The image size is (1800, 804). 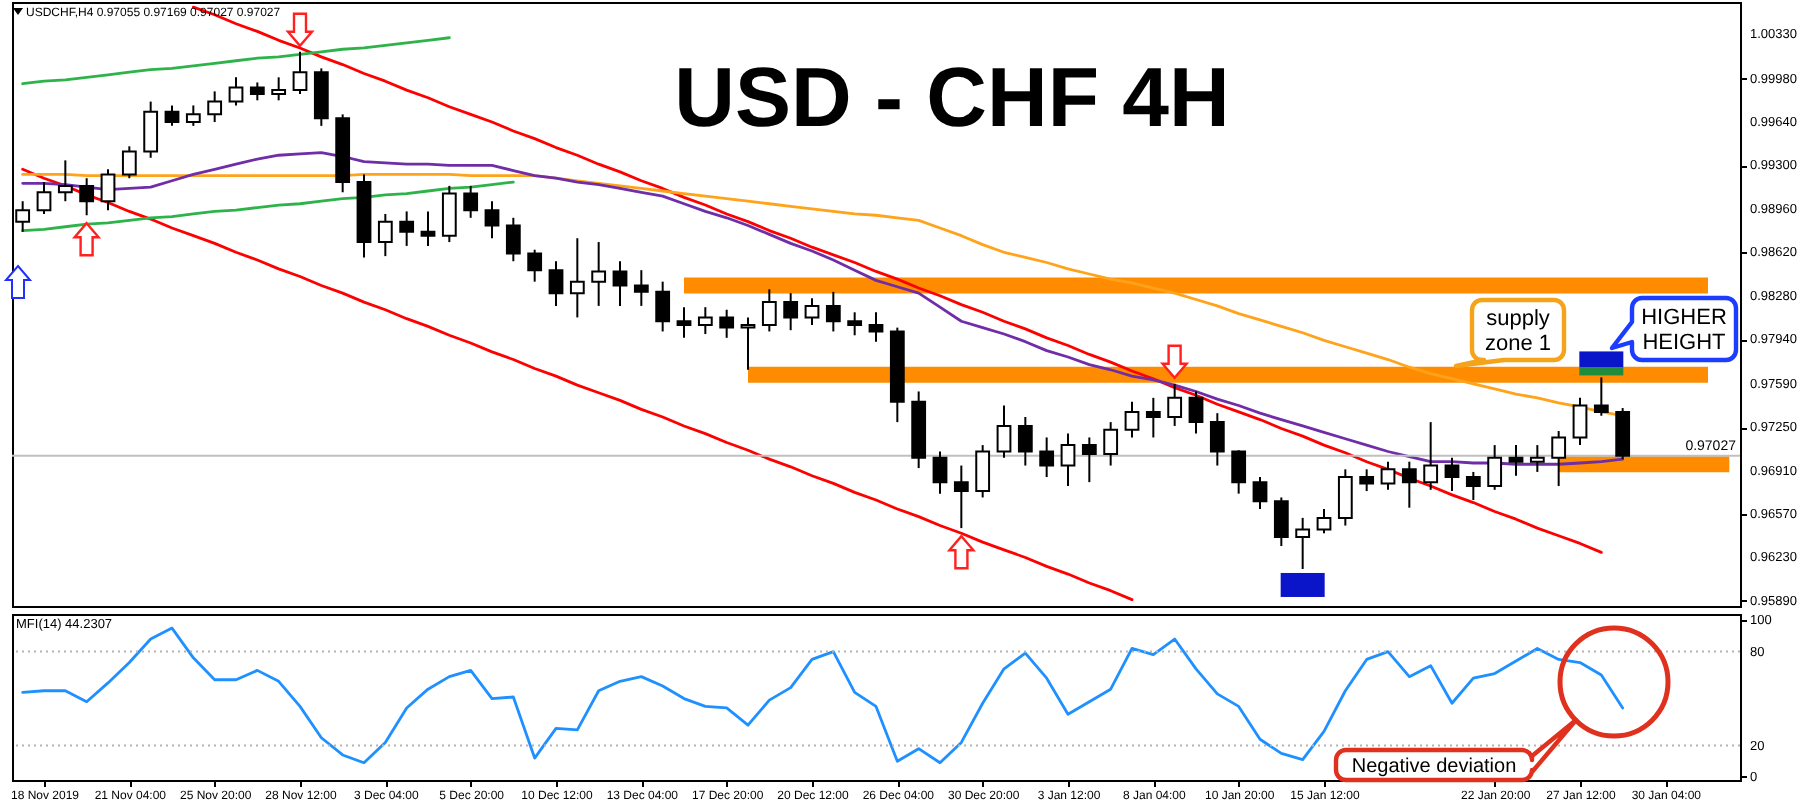 What do you see at coordinates (1434, 767) in the screenshot?
I see `annotation: Negative deviation` at bounding box center [1434, 767].